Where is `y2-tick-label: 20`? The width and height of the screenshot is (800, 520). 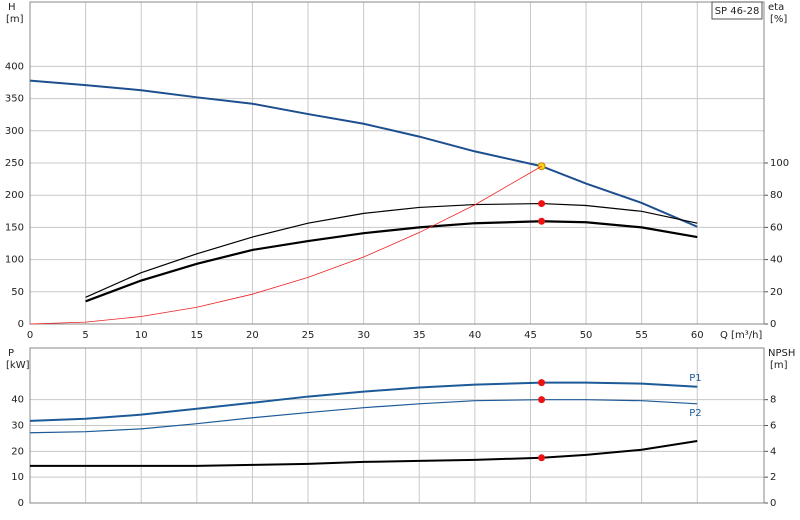
y2-tick-label: 20 is located at coordinates (776, 292).